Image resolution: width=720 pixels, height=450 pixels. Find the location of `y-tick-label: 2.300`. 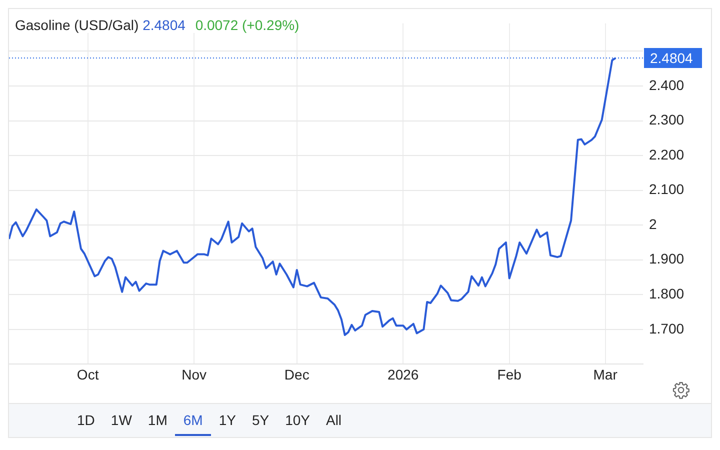

y-tick-label: 2.300 is located at coordinates (666, 120).